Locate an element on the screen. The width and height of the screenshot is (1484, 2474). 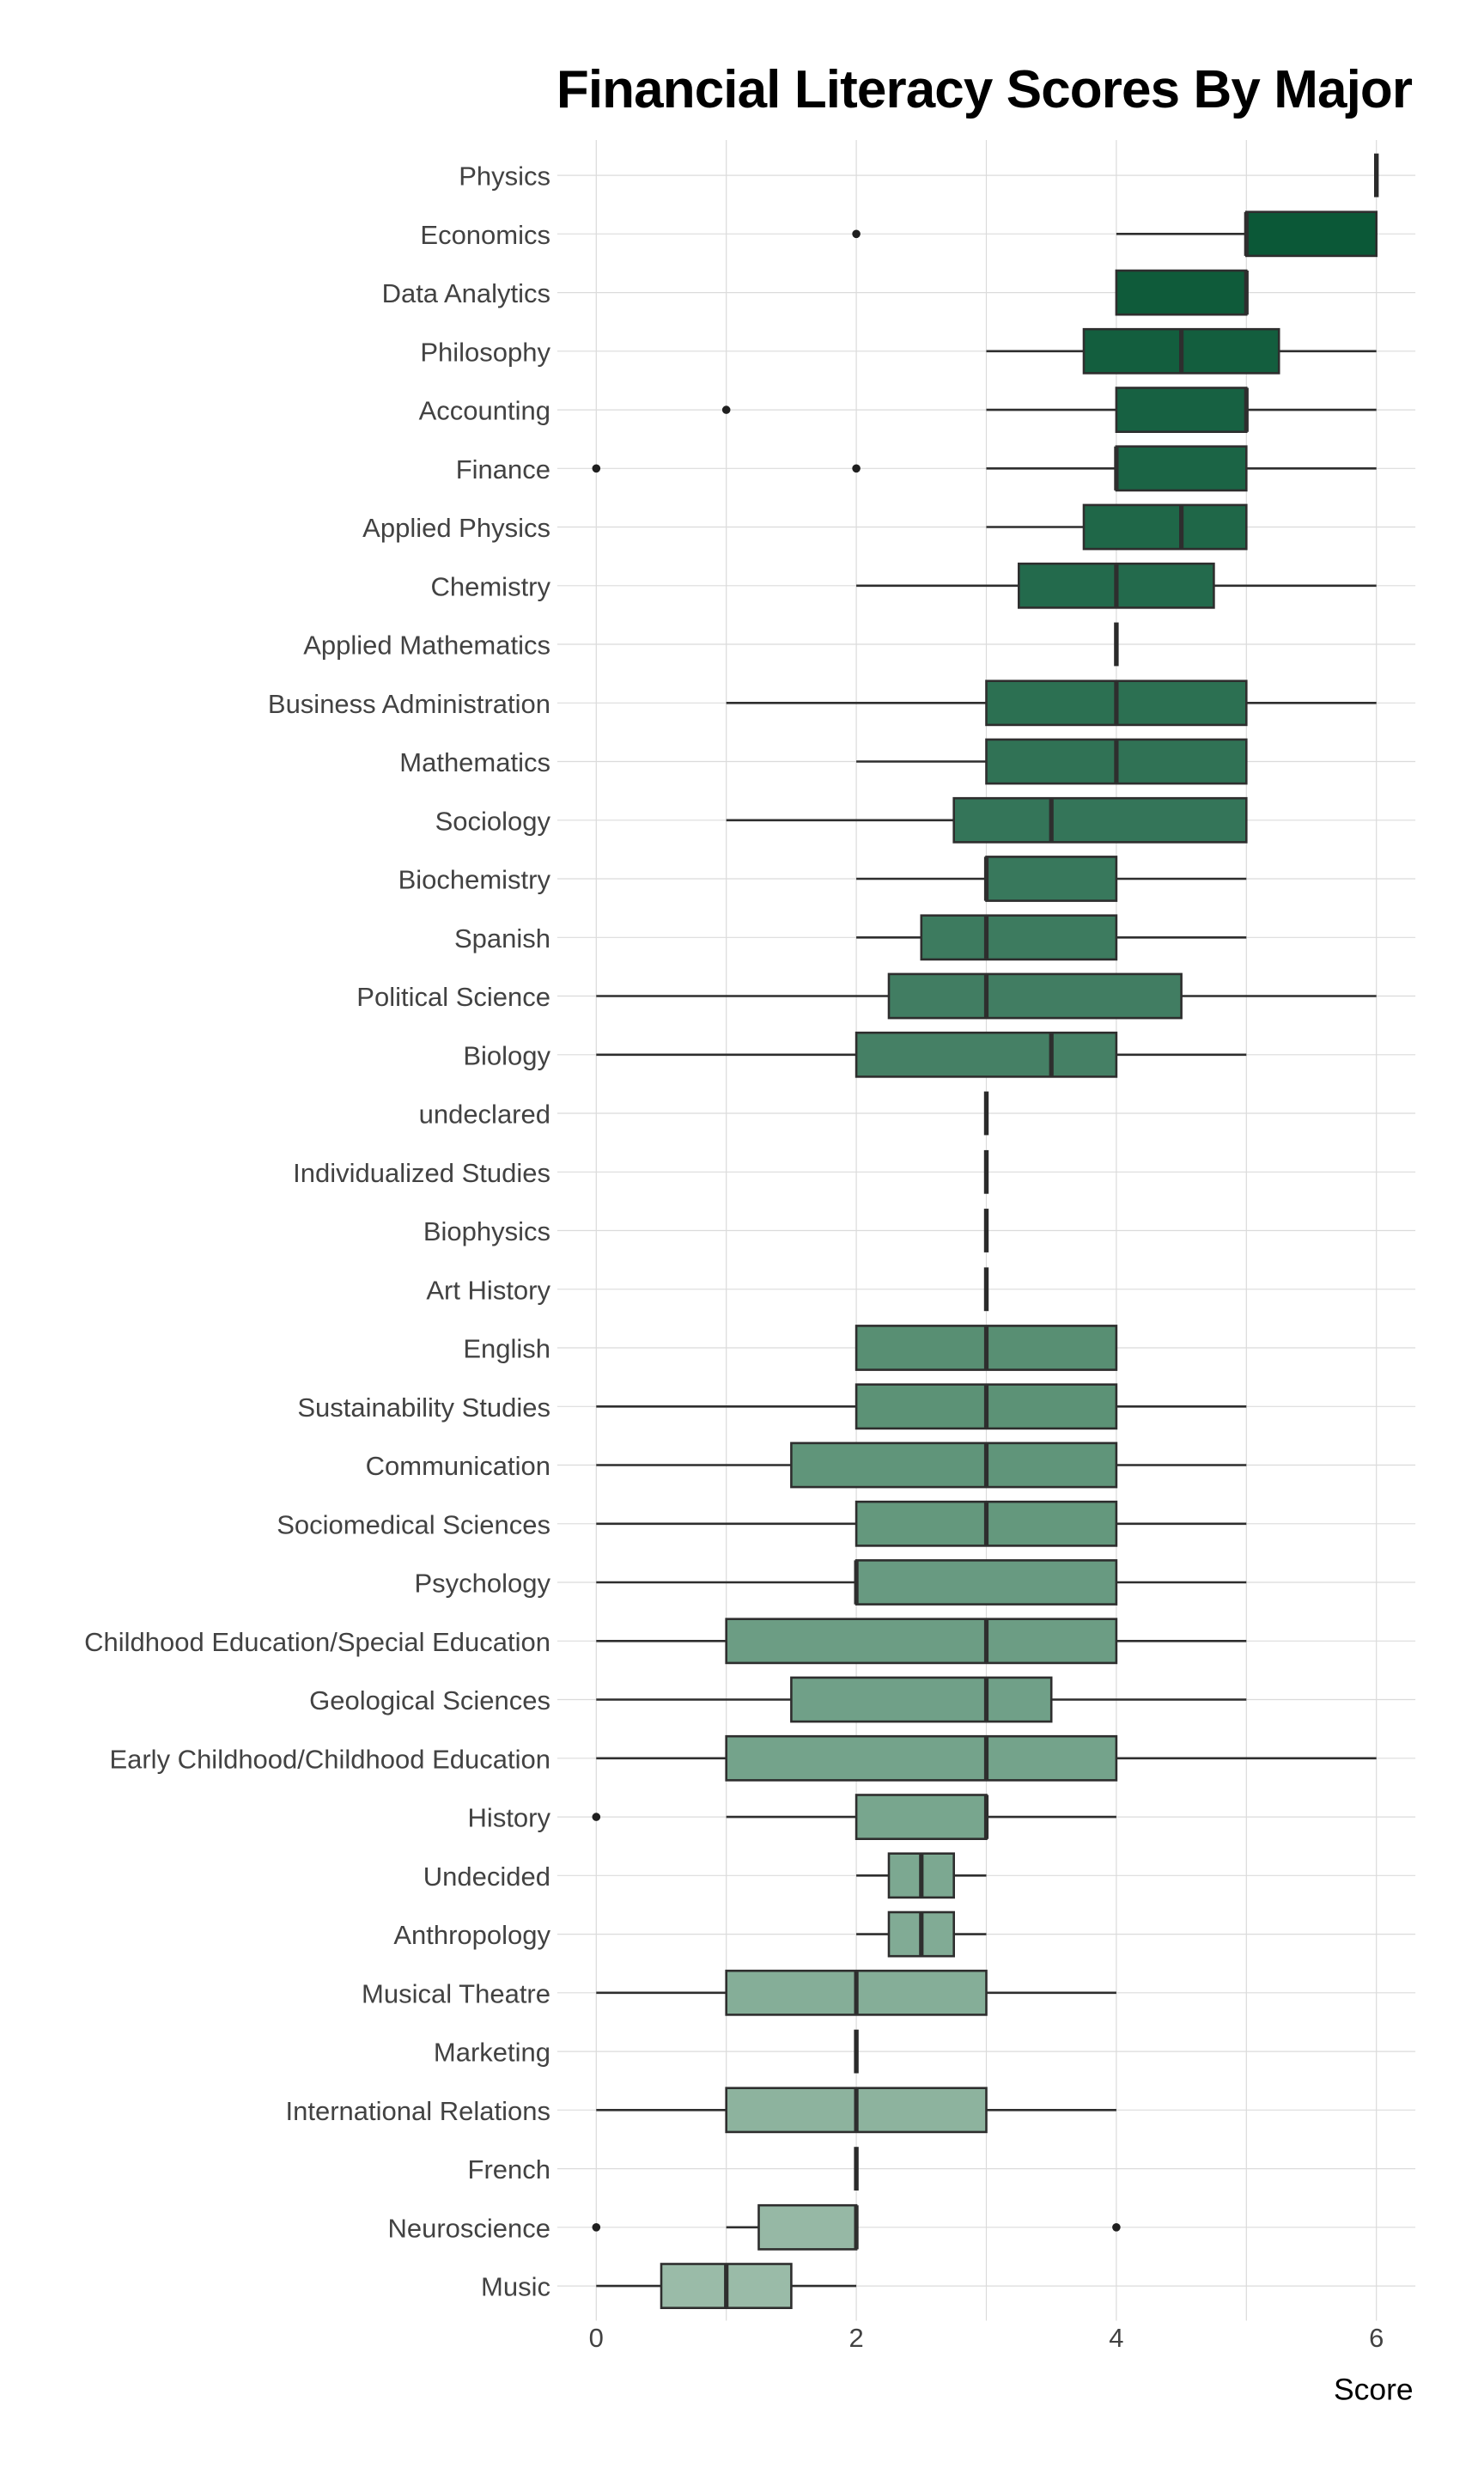
svg-text: Communication is located at coordinates (458, 1466).